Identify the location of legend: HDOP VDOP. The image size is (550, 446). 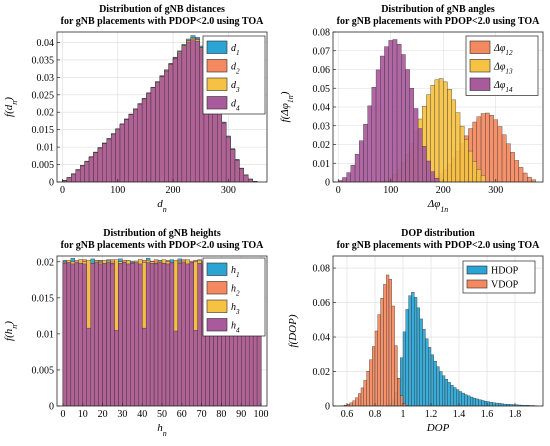
(499, 277).